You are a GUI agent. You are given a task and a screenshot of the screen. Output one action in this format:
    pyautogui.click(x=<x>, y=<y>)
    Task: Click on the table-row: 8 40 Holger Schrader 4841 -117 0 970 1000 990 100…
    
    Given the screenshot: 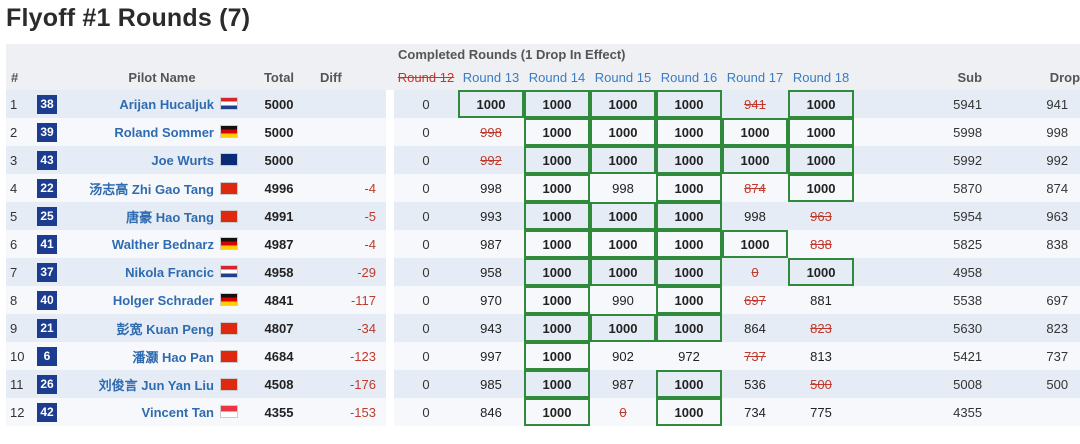 What is the action you would take?
    pyautogui.click(x=543, y=300)
    